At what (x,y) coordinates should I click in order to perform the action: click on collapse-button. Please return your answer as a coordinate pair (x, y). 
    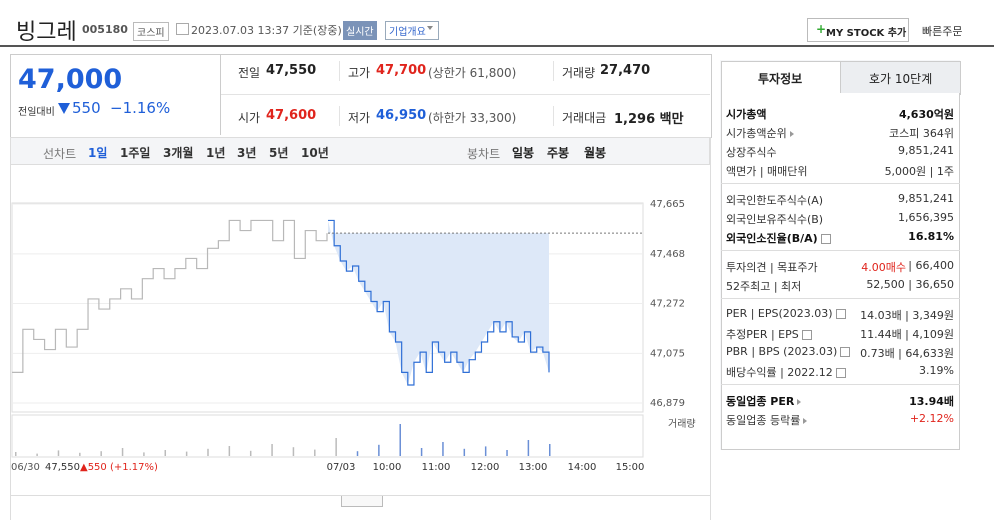
    Looking at the image, I should click on (362, 501).